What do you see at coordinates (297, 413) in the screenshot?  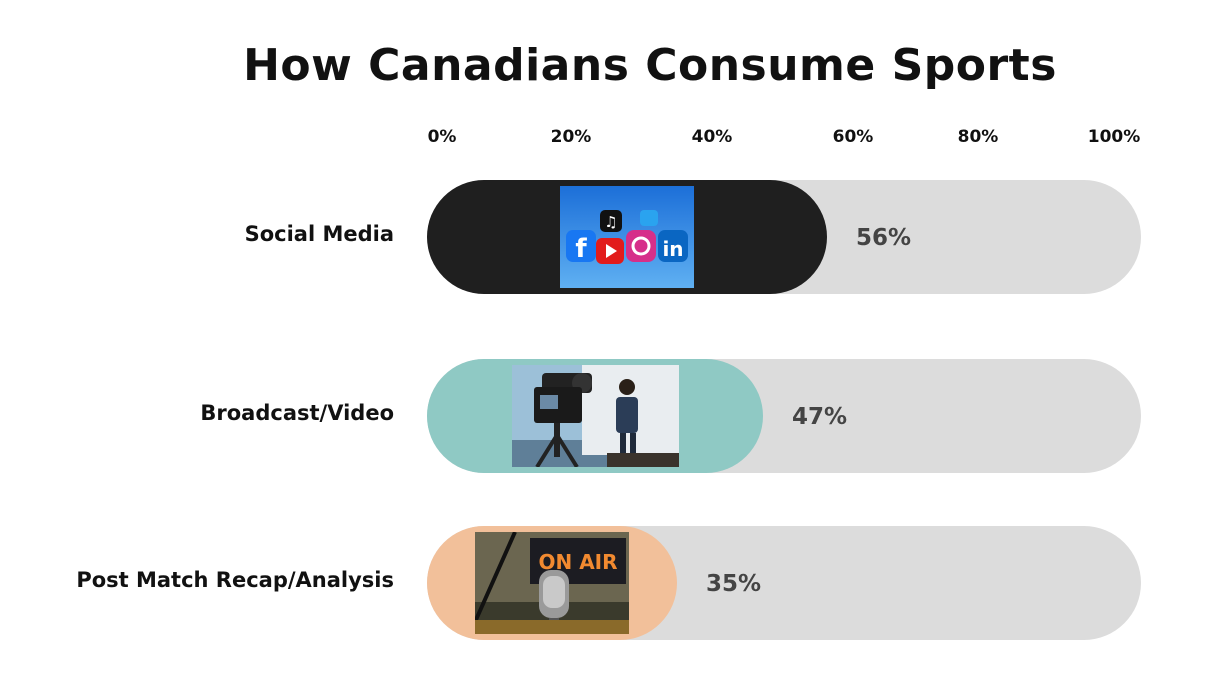 I see `category-label: Broadcast/Video` at bounding box center [297, 413].